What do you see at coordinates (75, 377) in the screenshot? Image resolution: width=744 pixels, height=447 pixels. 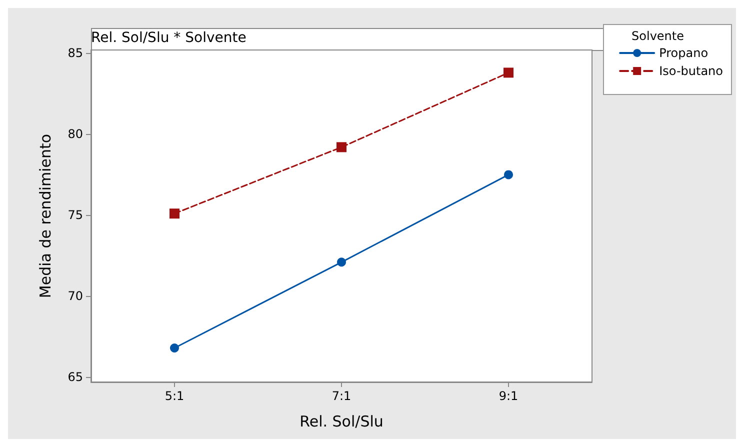 I see `y-tick-label: 65` at bounding box center [75, 377].